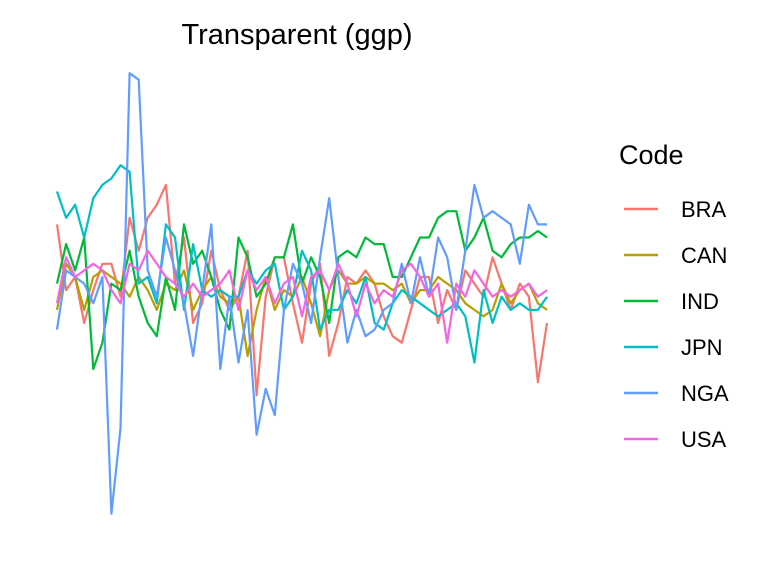 Image resolution: width=768 pixels, height=576 pixels. Describe the element at coordinates (704, 255) in the screenshot. I see `legend-label-can: CAN` at that location.